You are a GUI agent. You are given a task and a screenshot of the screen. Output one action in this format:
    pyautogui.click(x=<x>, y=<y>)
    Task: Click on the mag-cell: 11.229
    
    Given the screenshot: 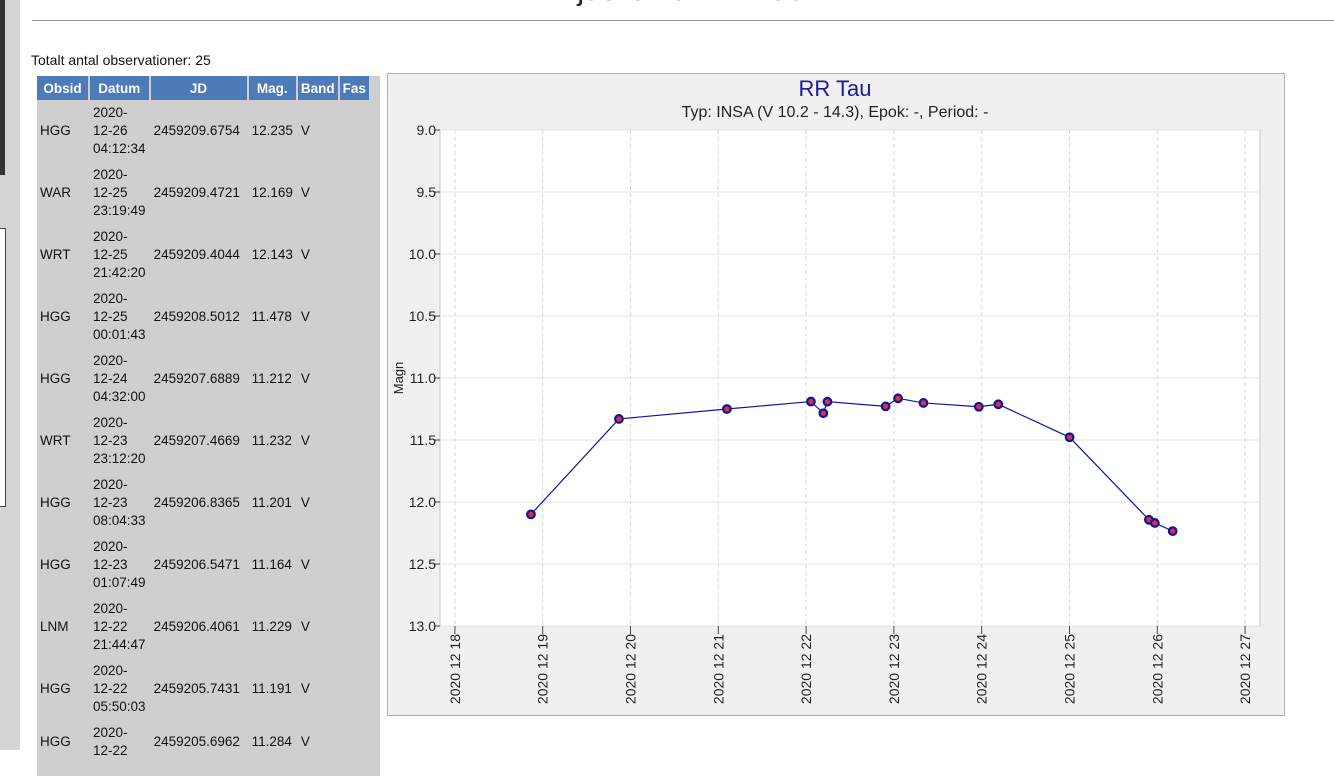 What is the action you would take?
    pyautogui.click(x=271, y=626)
    